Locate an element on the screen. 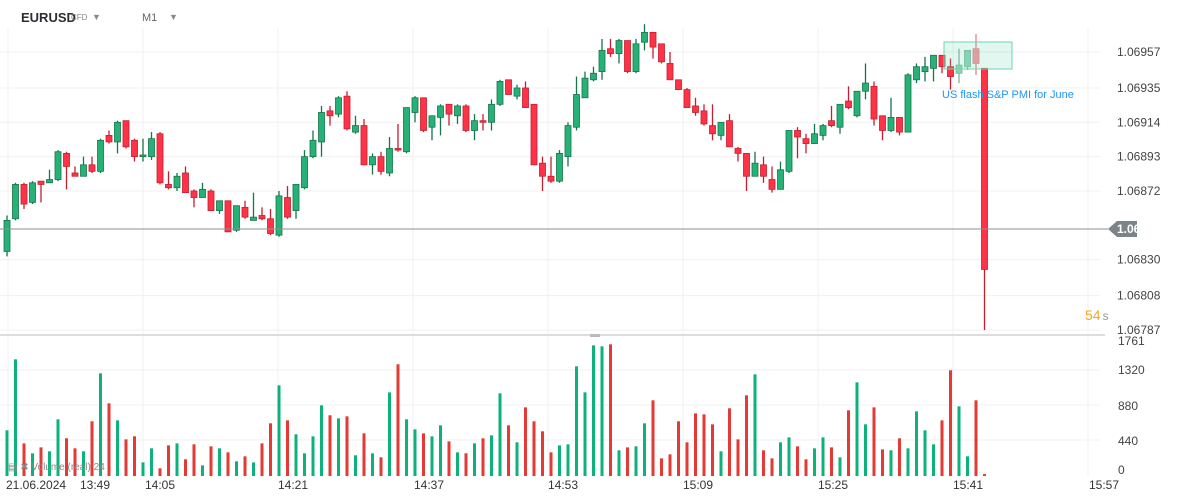 This screenshot has height=501, width=1177. volume-settings-icon: ▤ ✖ is located at coordinates (20, 467).